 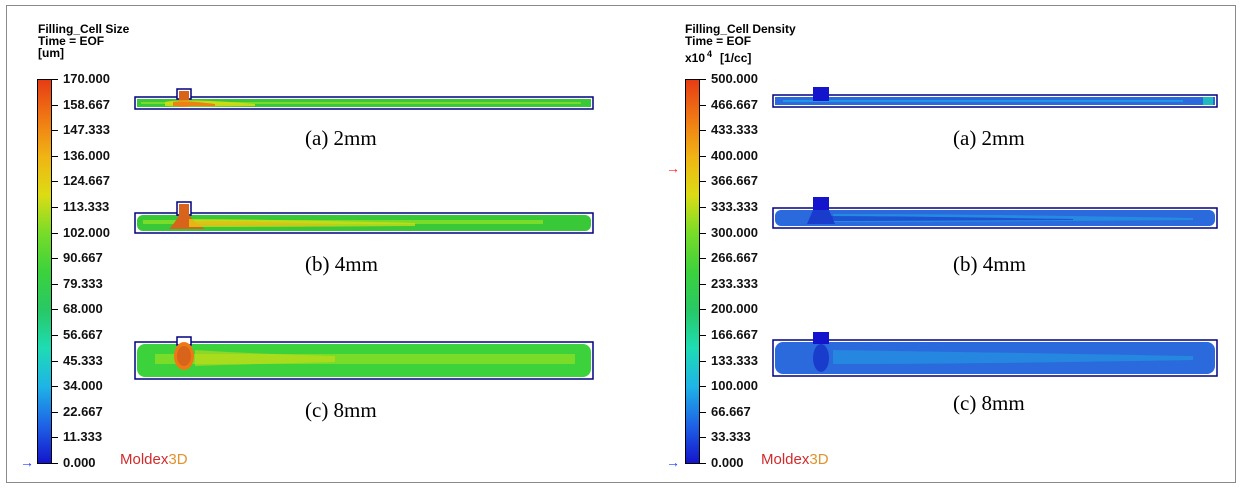 I want to click on caption-size-8mm: (c) 8mm, so click(x=341, y=410).